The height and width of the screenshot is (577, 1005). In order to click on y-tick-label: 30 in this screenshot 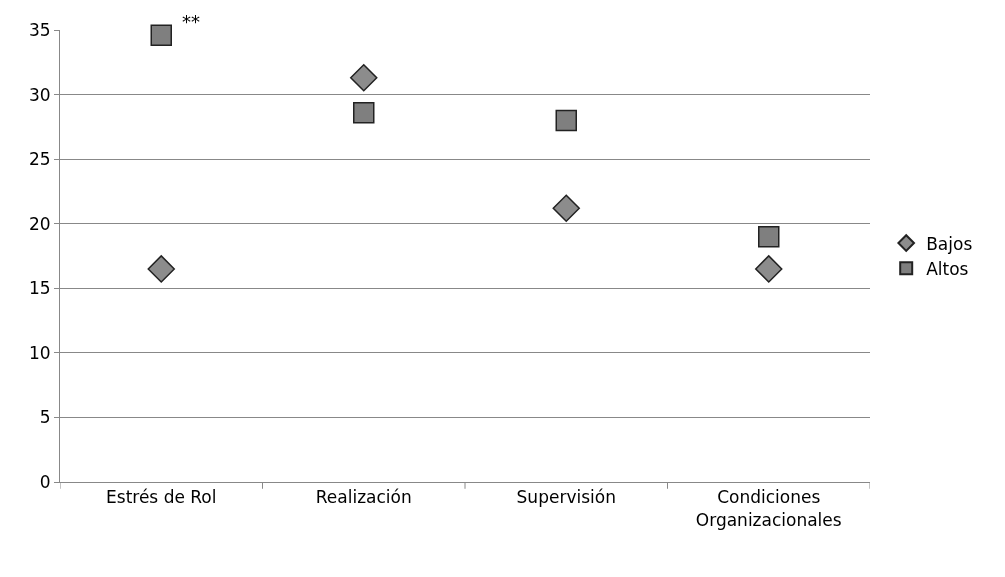, I will do `click(39, 94)`.